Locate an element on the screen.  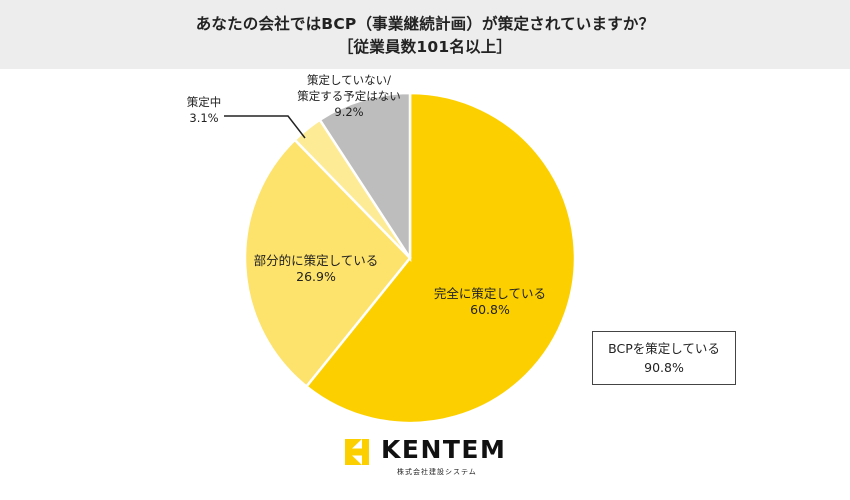
slice-category-label: 完全に策定している is located at coordinates (490, 293).